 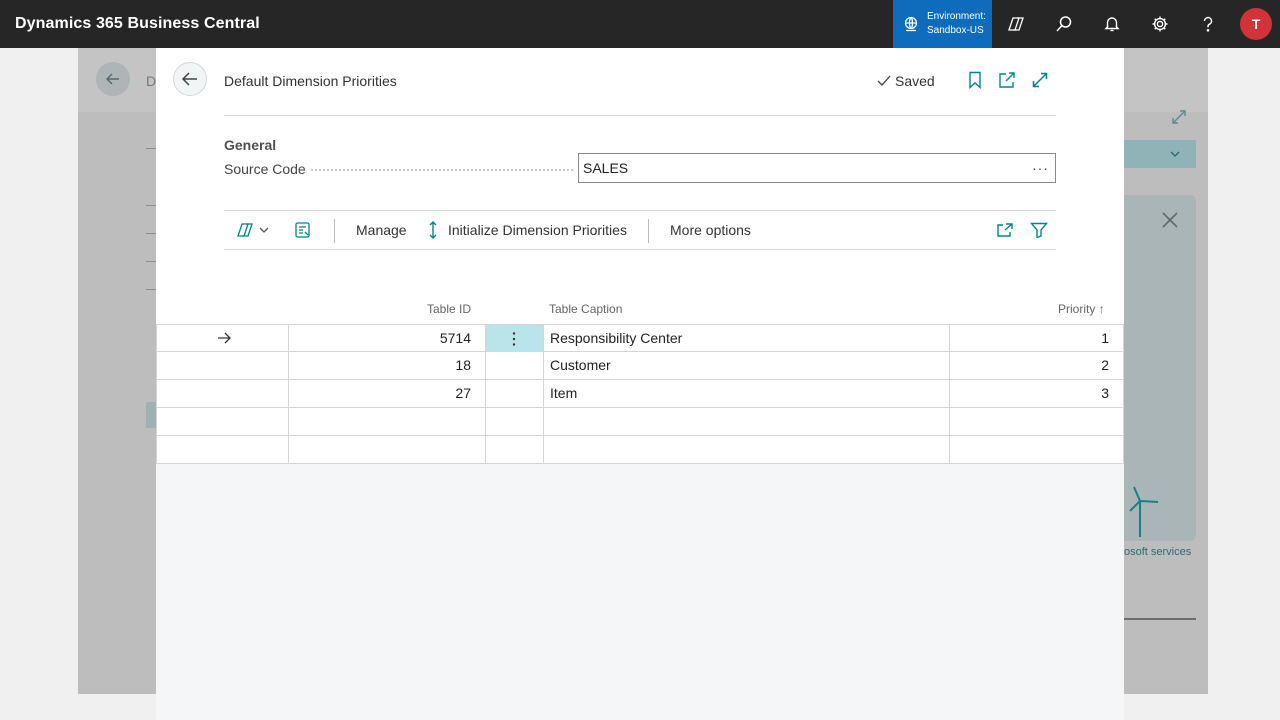 What do you see at coordinates (1037, 338) in the screenshot?
I see `priority-cell: 1` at bounding box center [1037, 338].